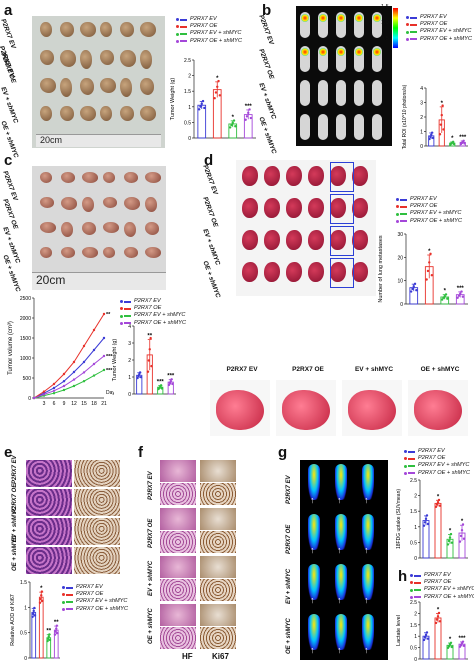  I want to click on lung-closeup, so click(438, 410).